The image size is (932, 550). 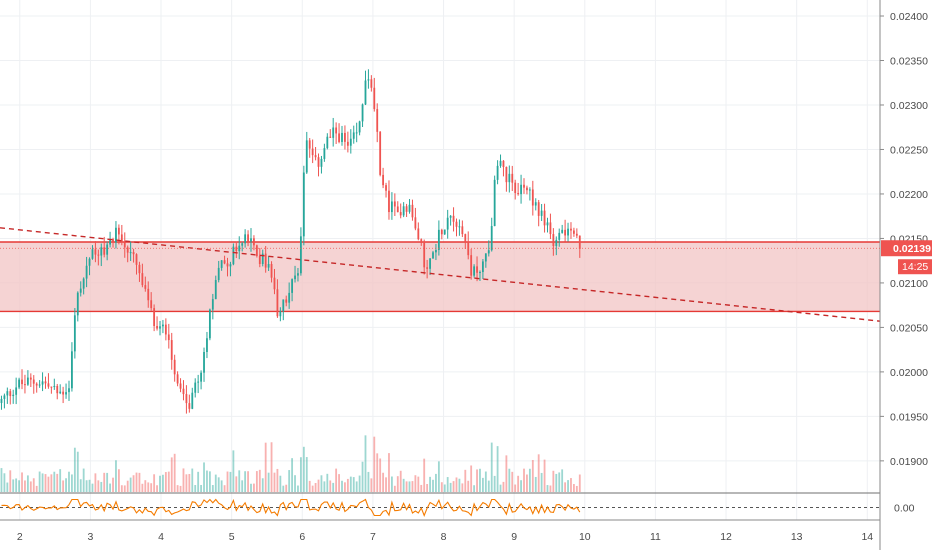 I want to click on time-axis: 2 3 4 5 6 7 8 9 10 11 12 13 14, so click(x=440, y=531).